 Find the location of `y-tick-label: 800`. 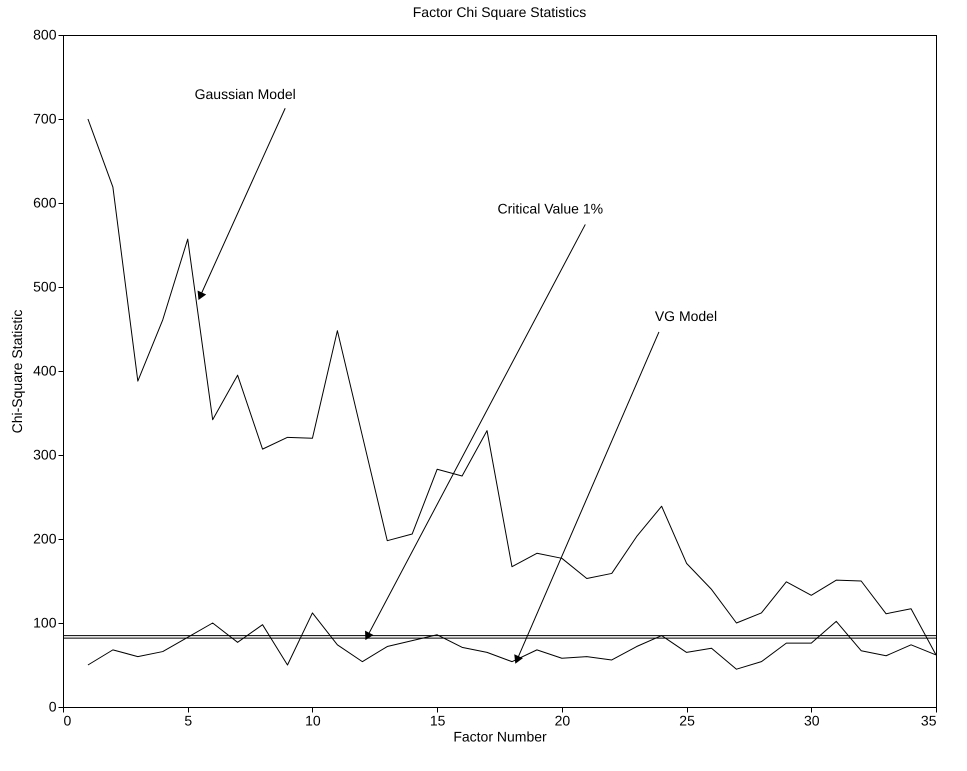

y-tick-label: 800 is located at coordinates (45, 34).